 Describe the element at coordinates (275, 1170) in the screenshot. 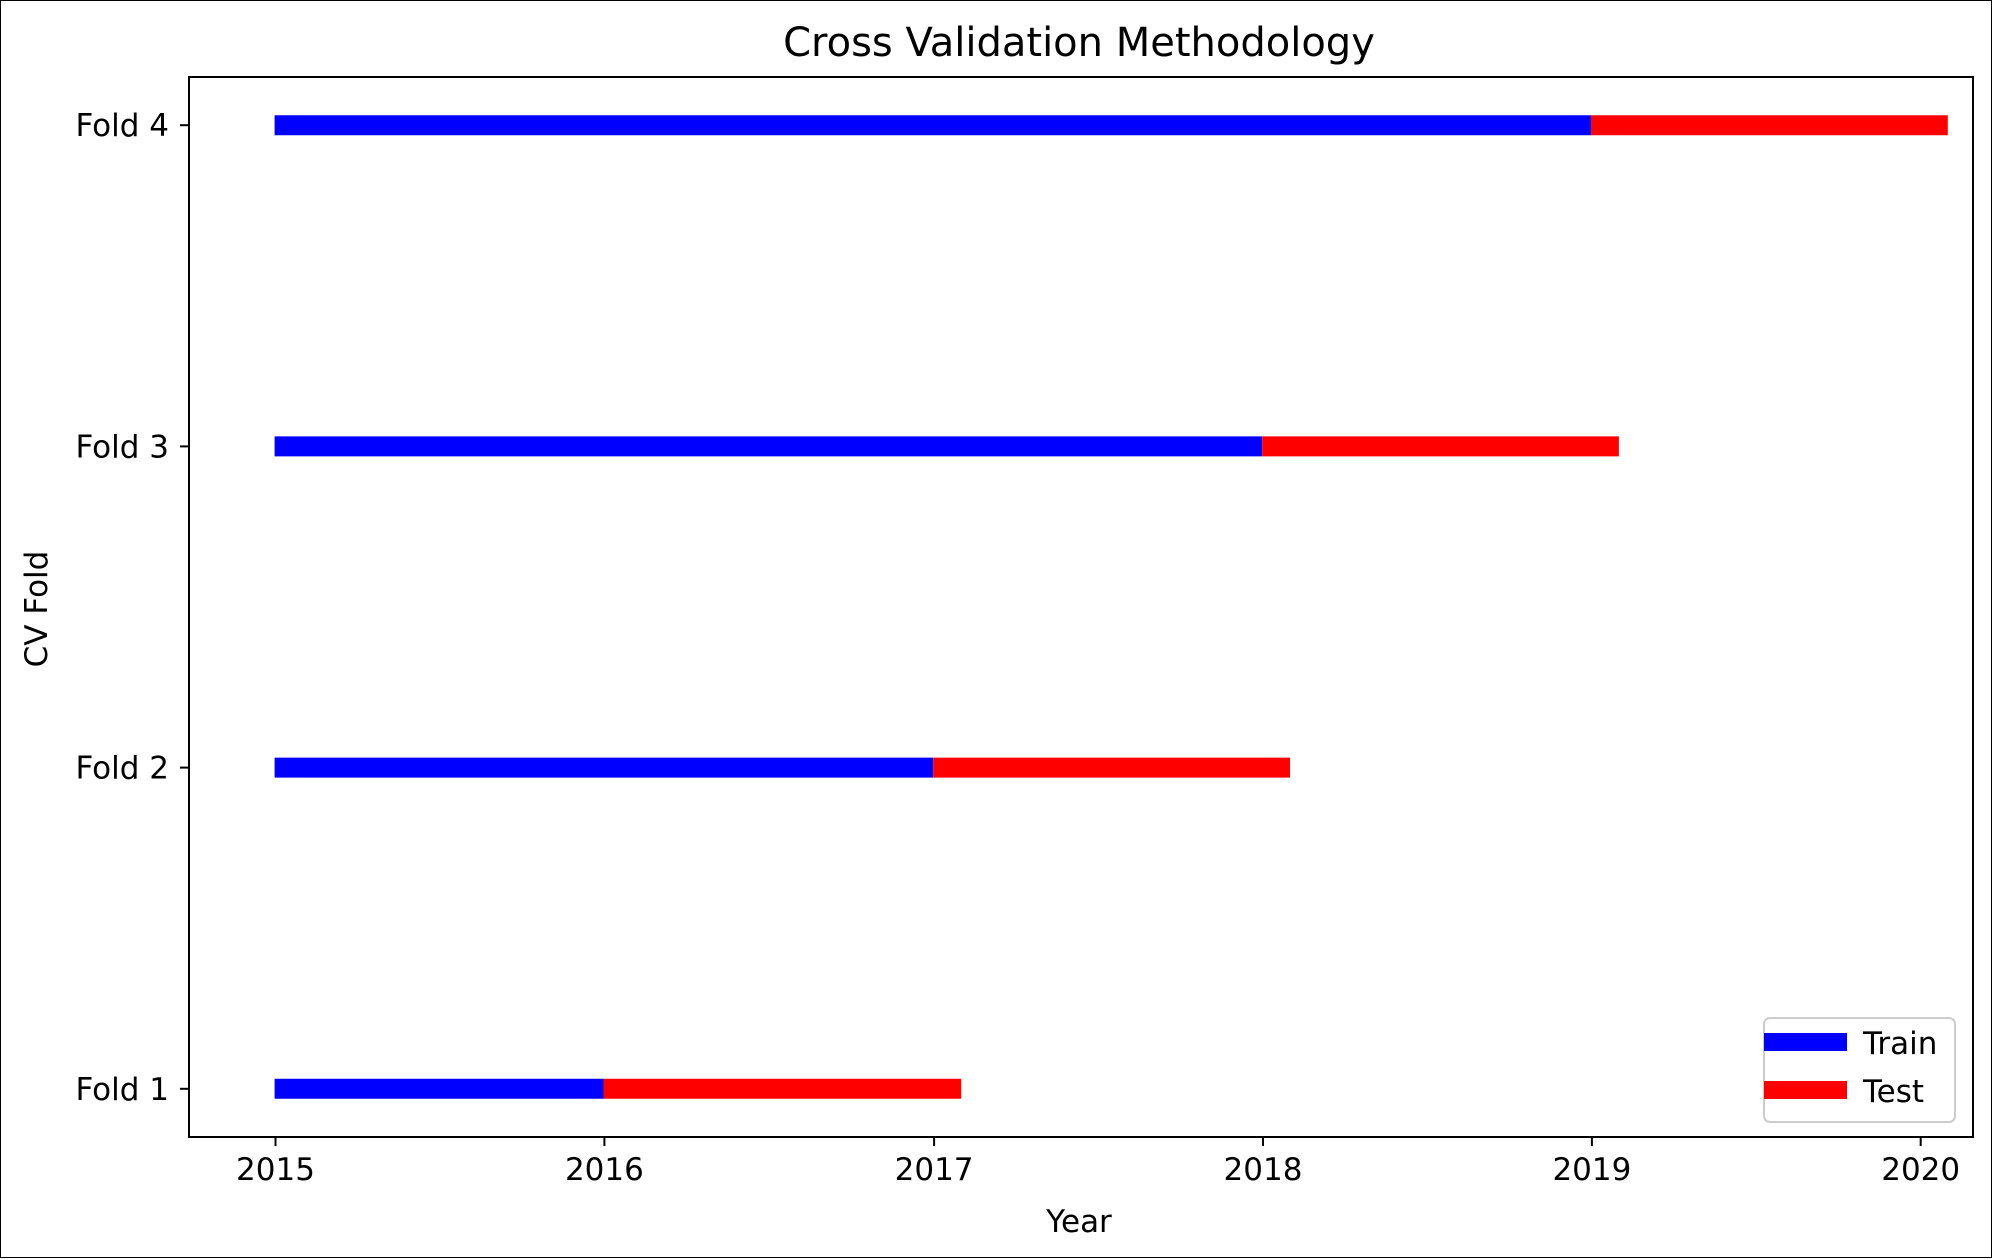

I see `x-tick-label-2015: 2015` at that location.